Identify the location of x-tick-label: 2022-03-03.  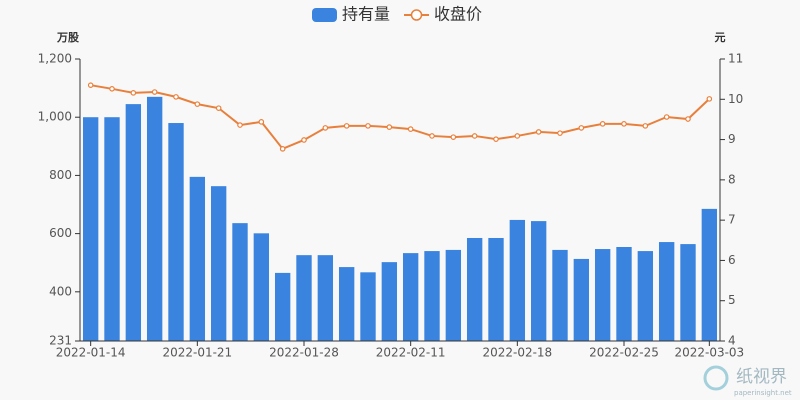
(709, 353).